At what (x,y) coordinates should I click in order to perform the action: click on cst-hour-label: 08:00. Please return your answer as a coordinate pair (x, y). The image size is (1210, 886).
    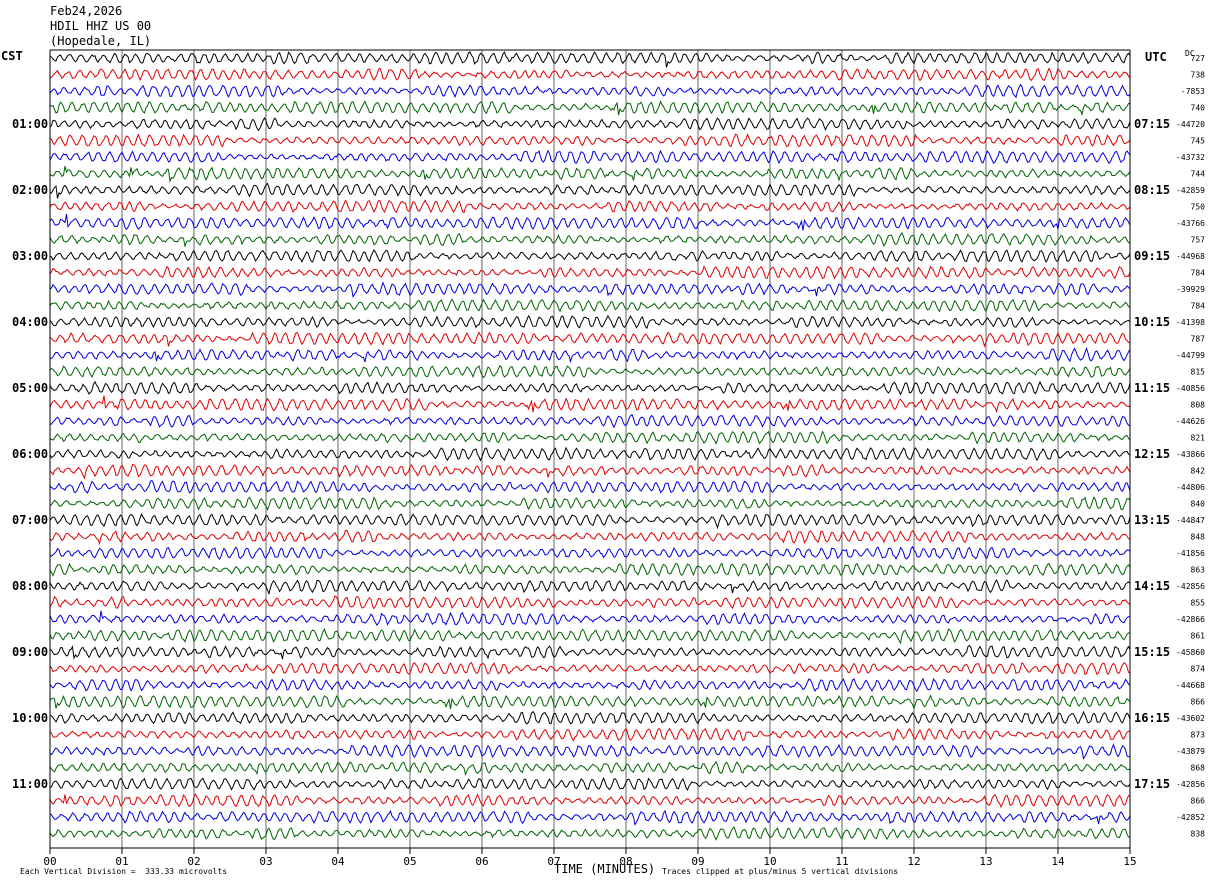
    Looking at the image, I should click on (30, 586).